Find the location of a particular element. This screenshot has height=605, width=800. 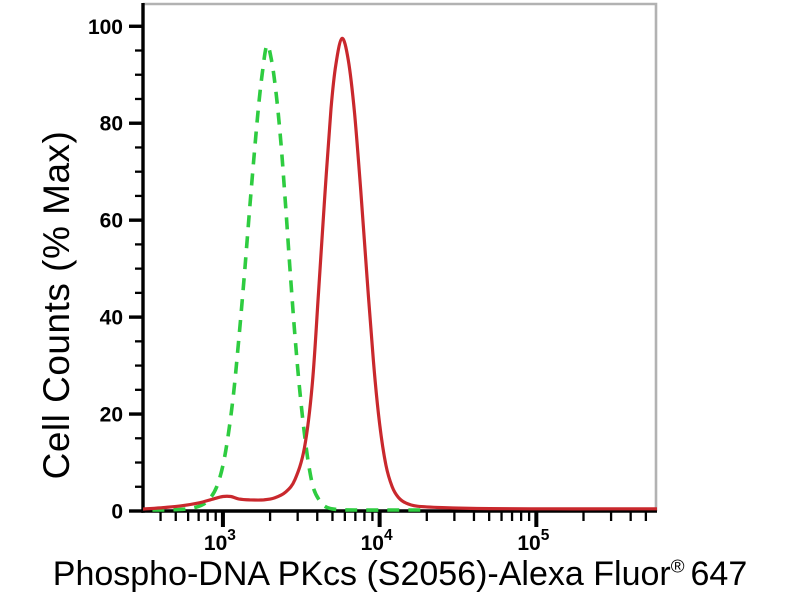

x-axis-title-suffix: 647 is located at coordinates (719, 574).